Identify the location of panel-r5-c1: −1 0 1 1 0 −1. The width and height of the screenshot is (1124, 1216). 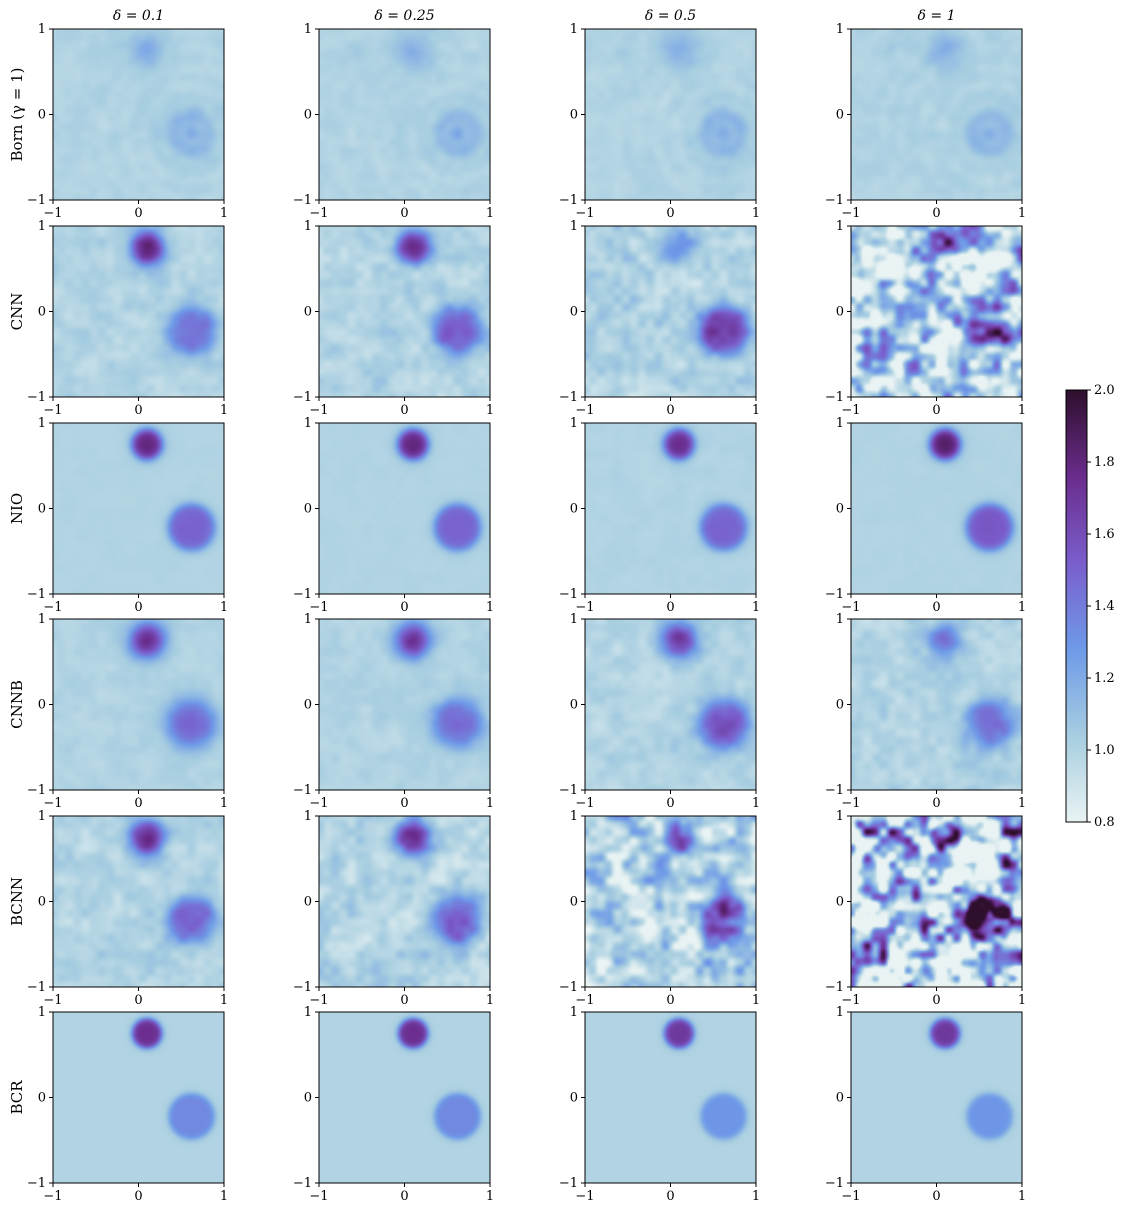
(393, 1104).